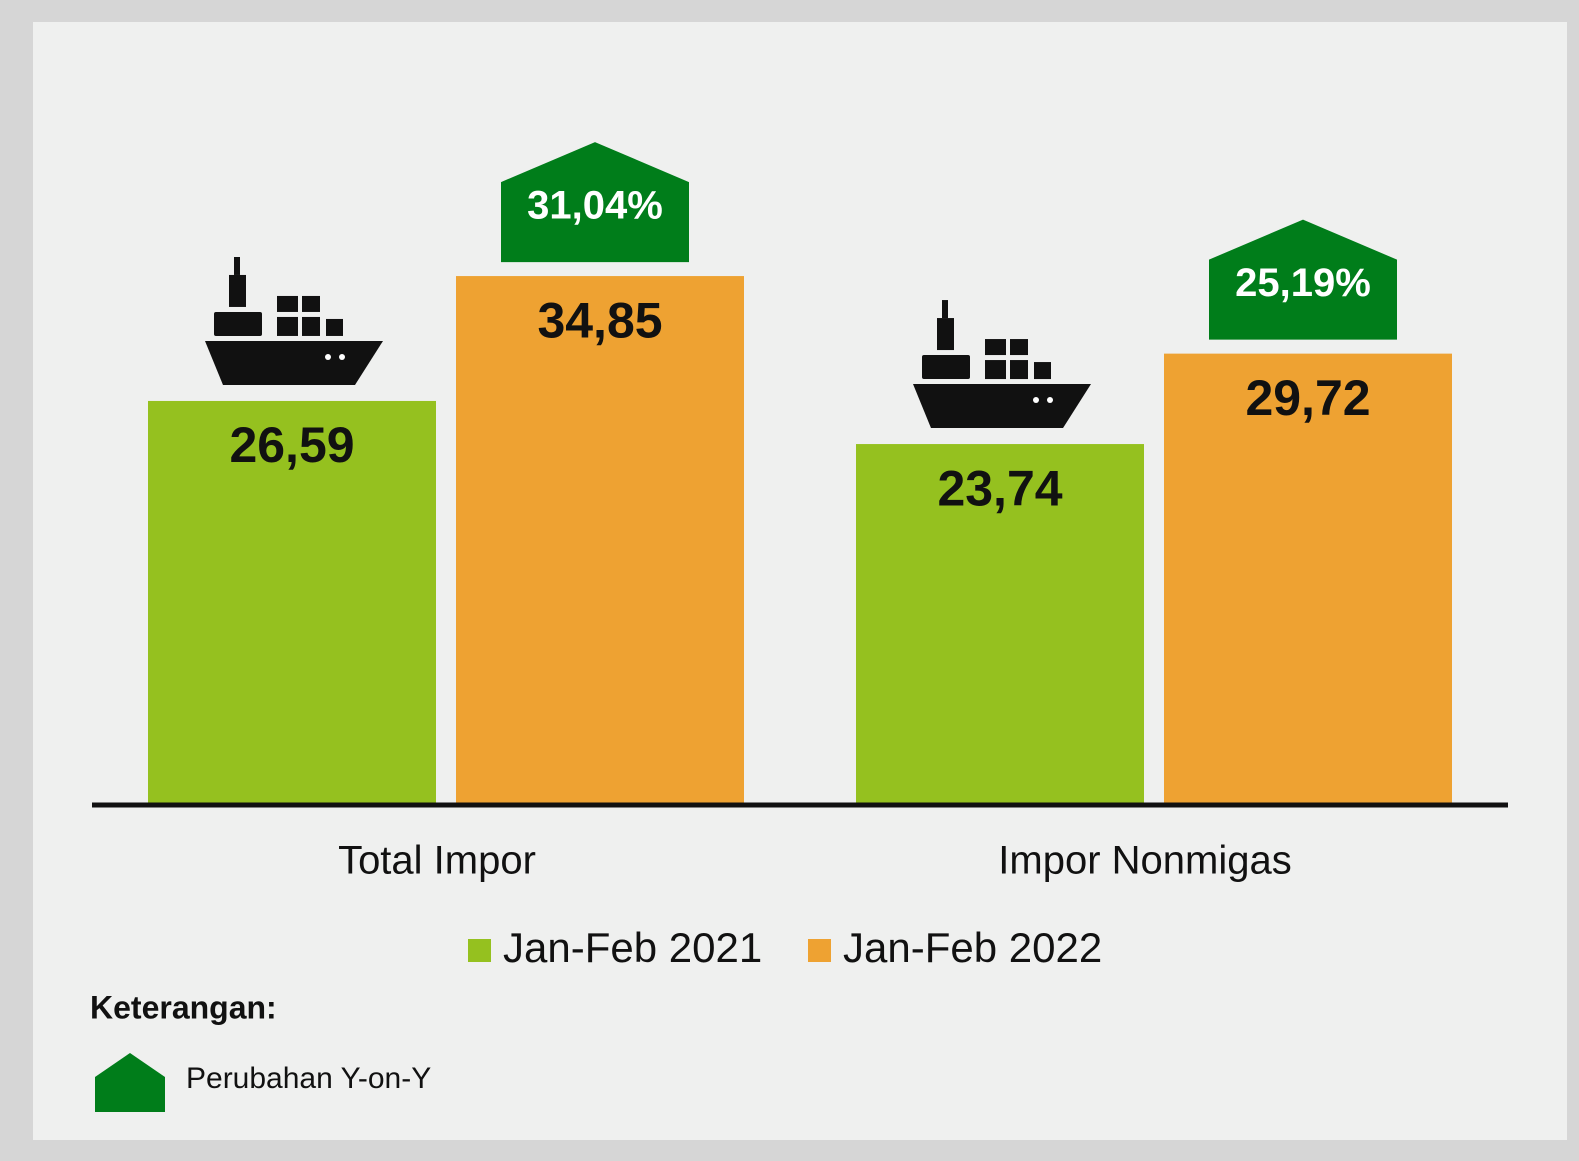 Image resolution: width=1579 pixels, height=1161 pixels. What do you see at coordinates (1144, 861) in the screenshot?
I see `x-tick-label: Impor Nonmigas` at bounding box center [1144, 861].